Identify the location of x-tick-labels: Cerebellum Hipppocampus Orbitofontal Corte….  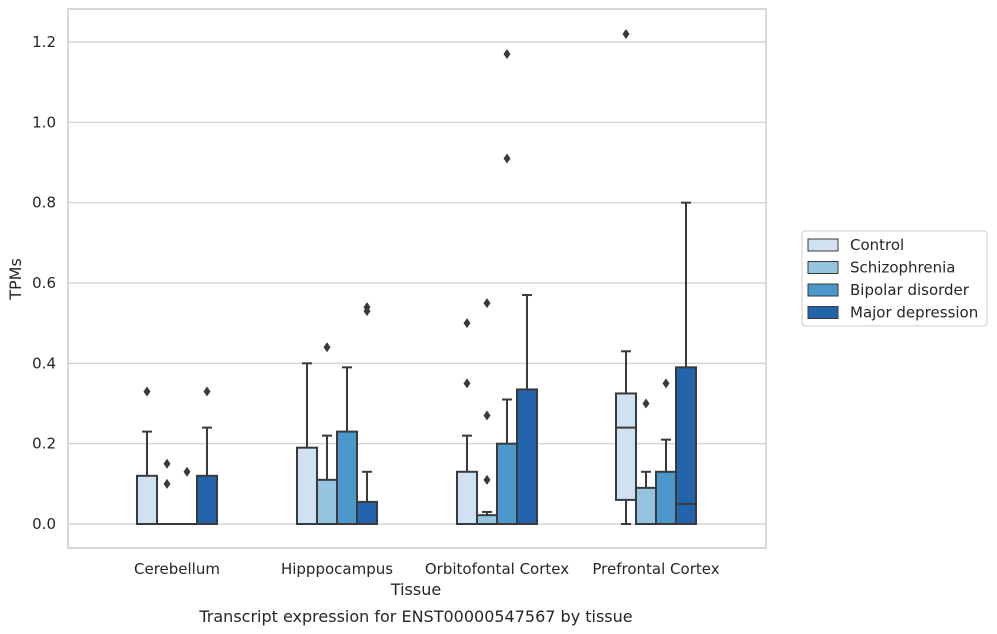
(427, 569).